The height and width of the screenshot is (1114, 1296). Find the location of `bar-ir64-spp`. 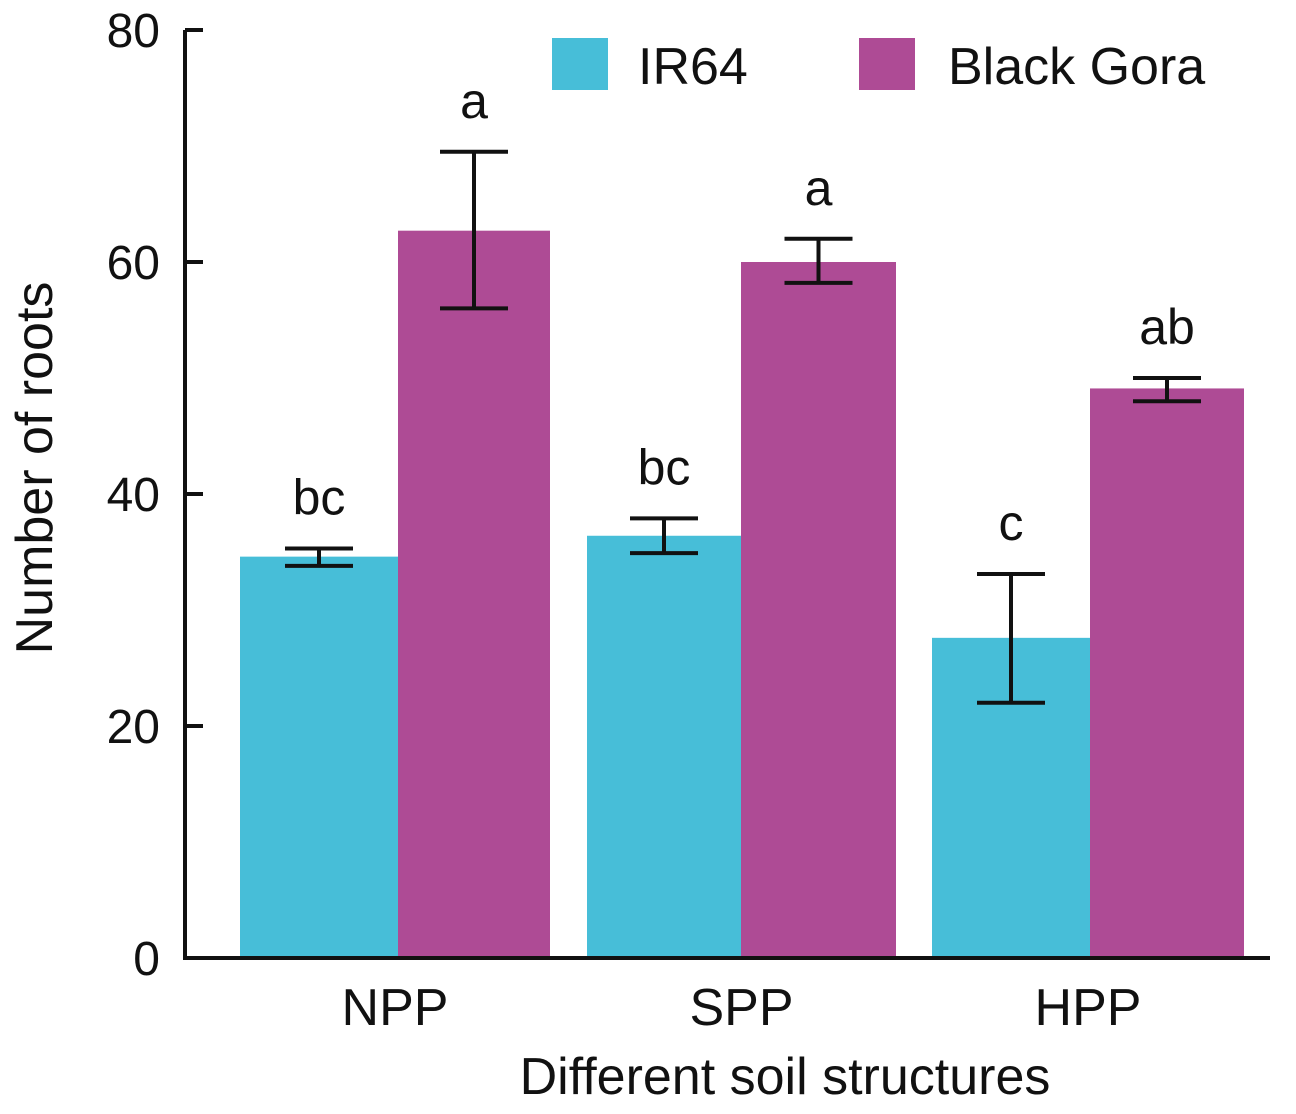

bar-ir64-spp is located at coordinates (664, 746).